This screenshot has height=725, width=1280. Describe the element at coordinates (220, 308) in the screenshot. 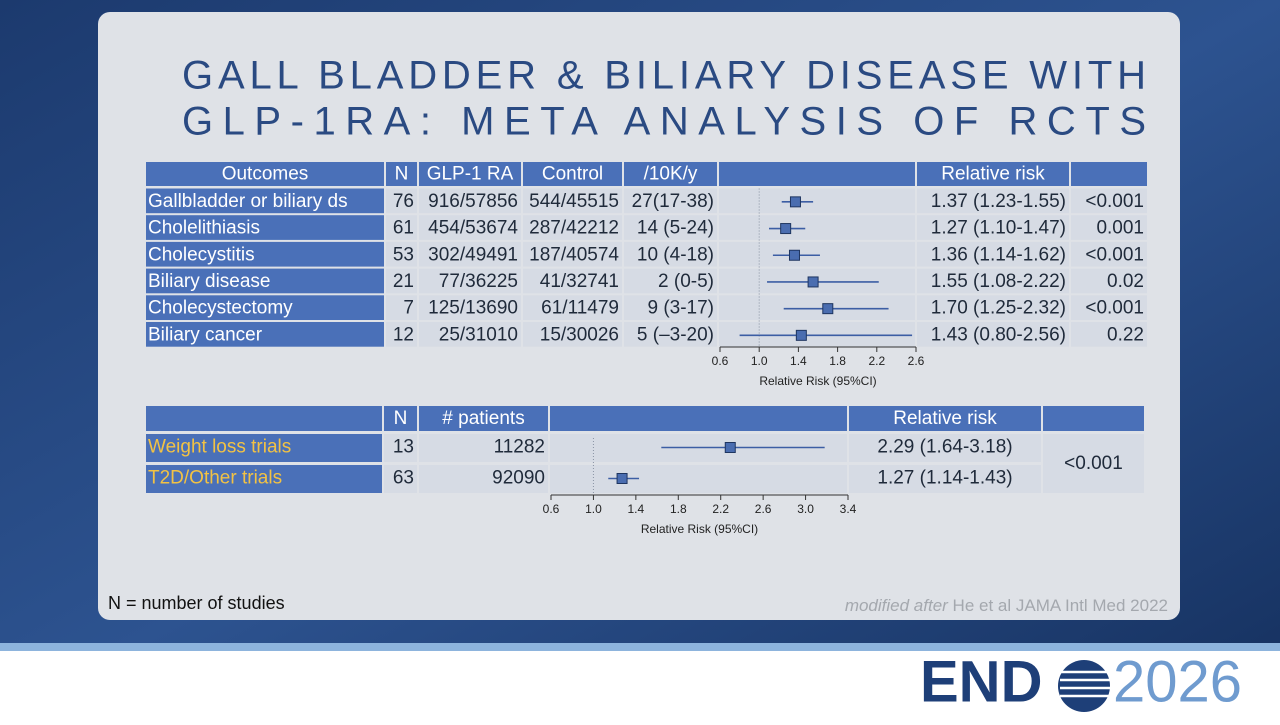

I see `row-label: Cholecystectomy` at that location.